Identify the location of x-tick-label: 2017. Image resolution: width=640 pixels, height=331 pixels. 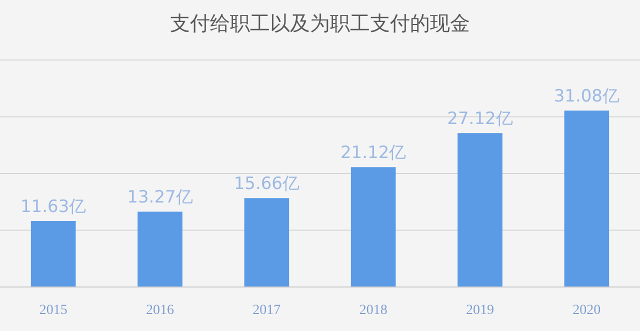
(266, 310).